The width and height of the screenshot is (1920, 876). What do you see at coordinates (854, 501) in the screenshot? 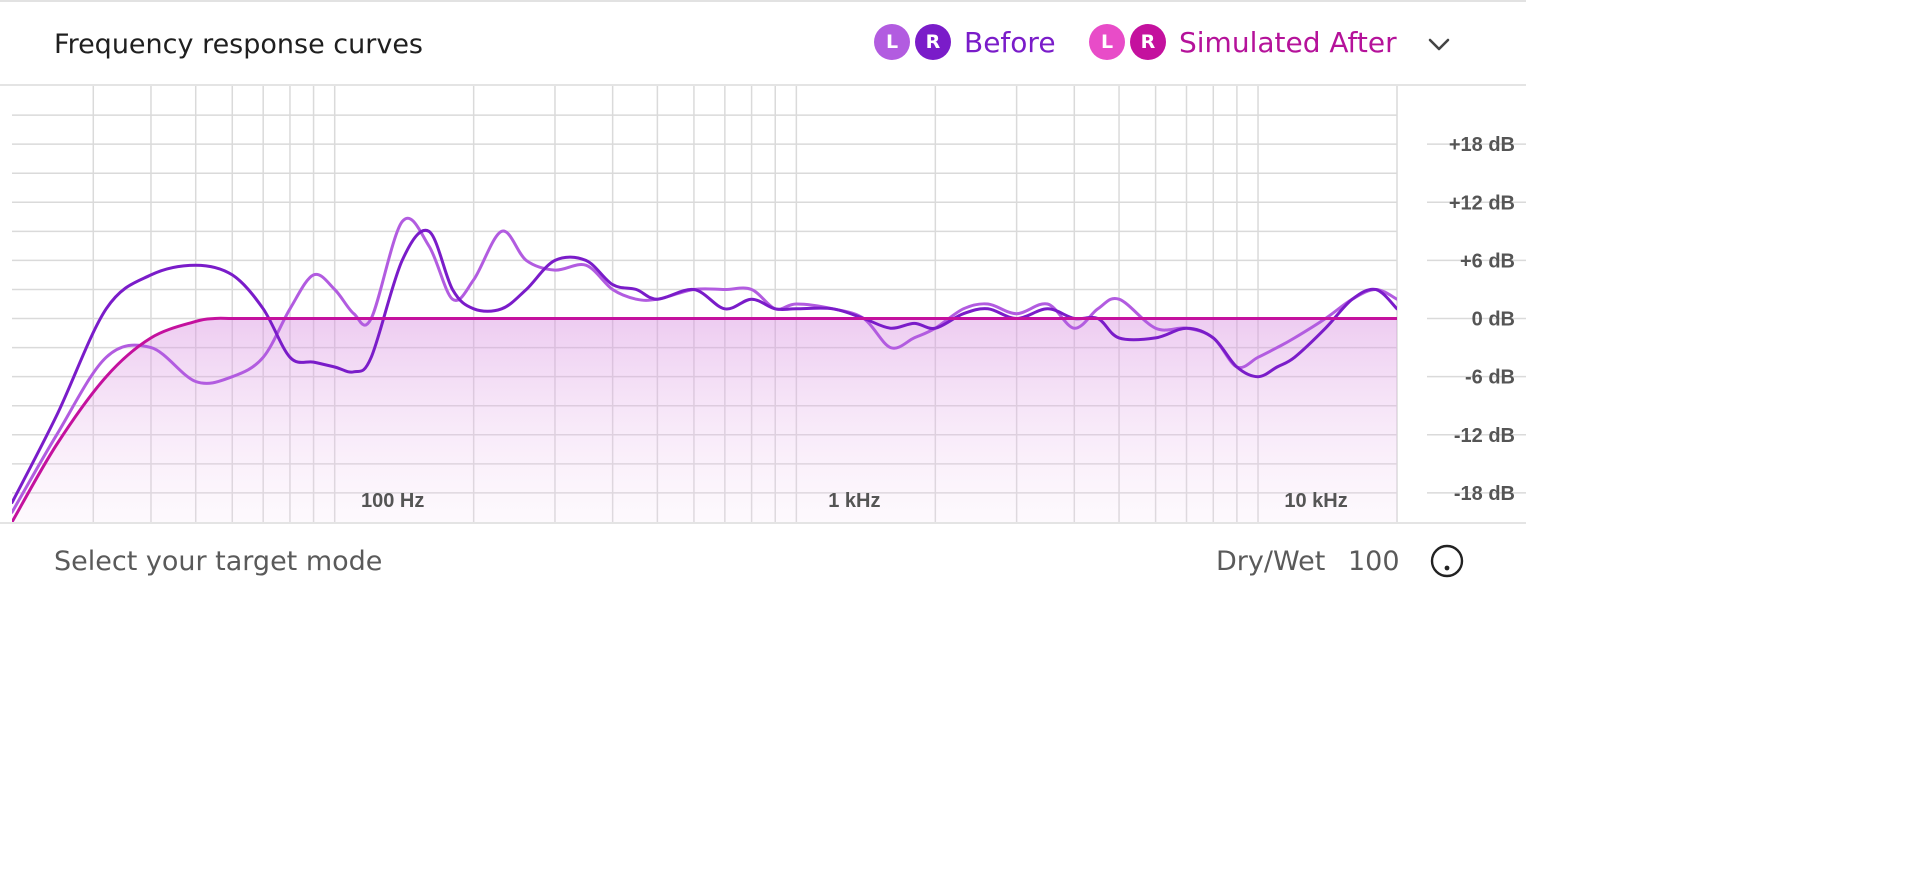
I see `x-tick-label: 1 kHz` at bounding box center [854, 501].